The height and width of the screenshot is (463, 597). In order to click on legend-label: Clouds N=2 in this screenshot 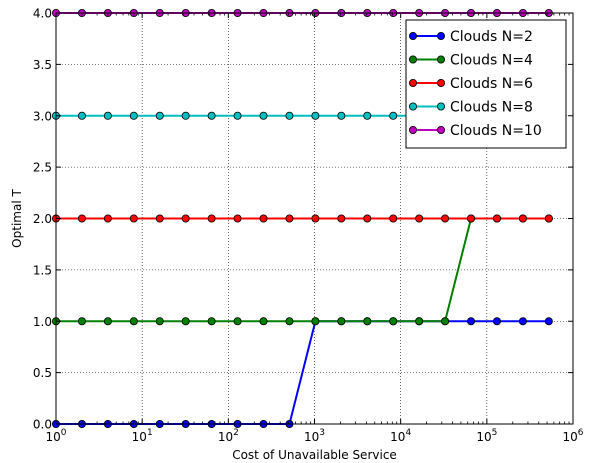, I will do `click(491, 37)`.